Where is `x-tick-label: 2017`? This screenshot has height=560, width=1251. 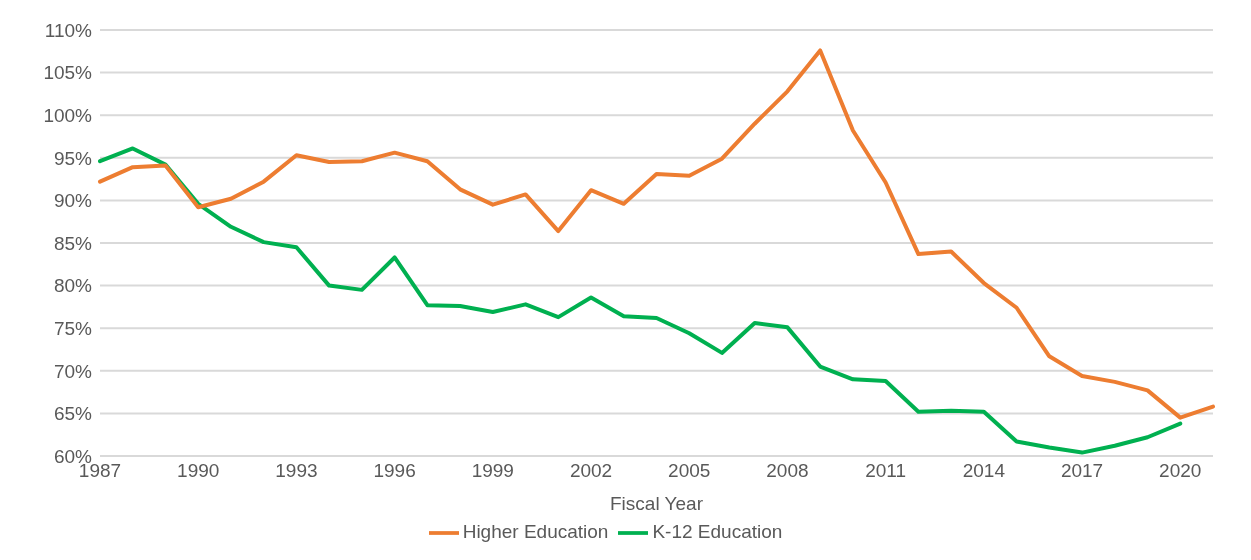
x-tick-label: 2017 is located at coordinates (1082, 471).